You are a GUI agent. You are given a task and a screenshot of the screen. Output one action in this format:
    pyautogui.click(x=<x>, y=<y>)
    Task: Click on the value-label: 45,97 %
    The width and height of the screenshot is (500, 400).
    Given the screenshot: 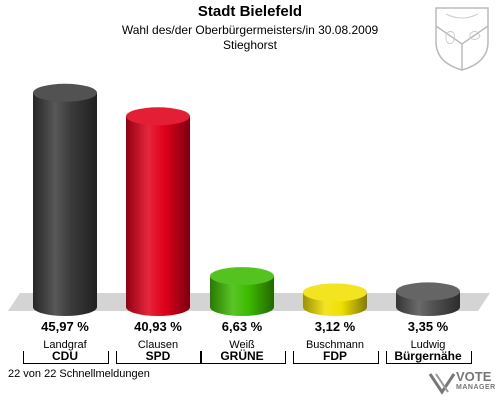 What is the action you would take?
    pyautogui.click(x=65, y=326)
    